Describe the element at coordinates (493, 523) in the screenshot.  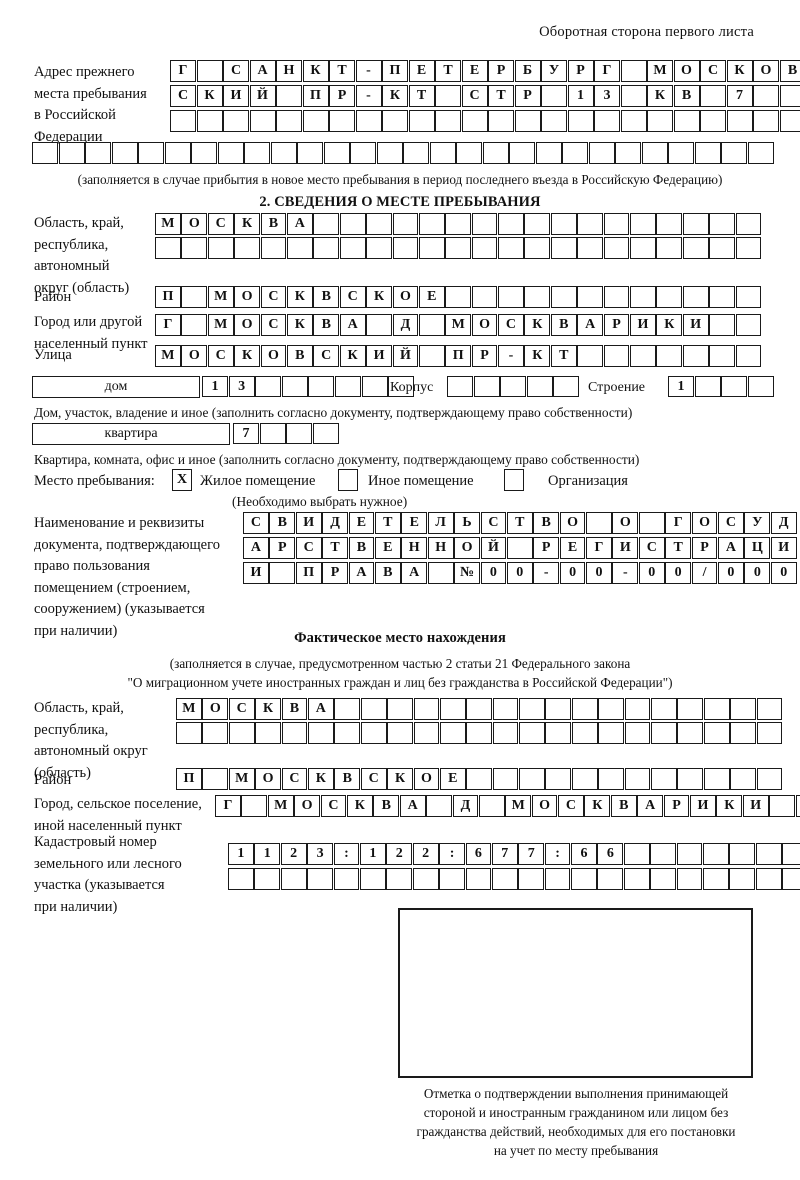
I see `document-r1-cell-10: С` at that location.